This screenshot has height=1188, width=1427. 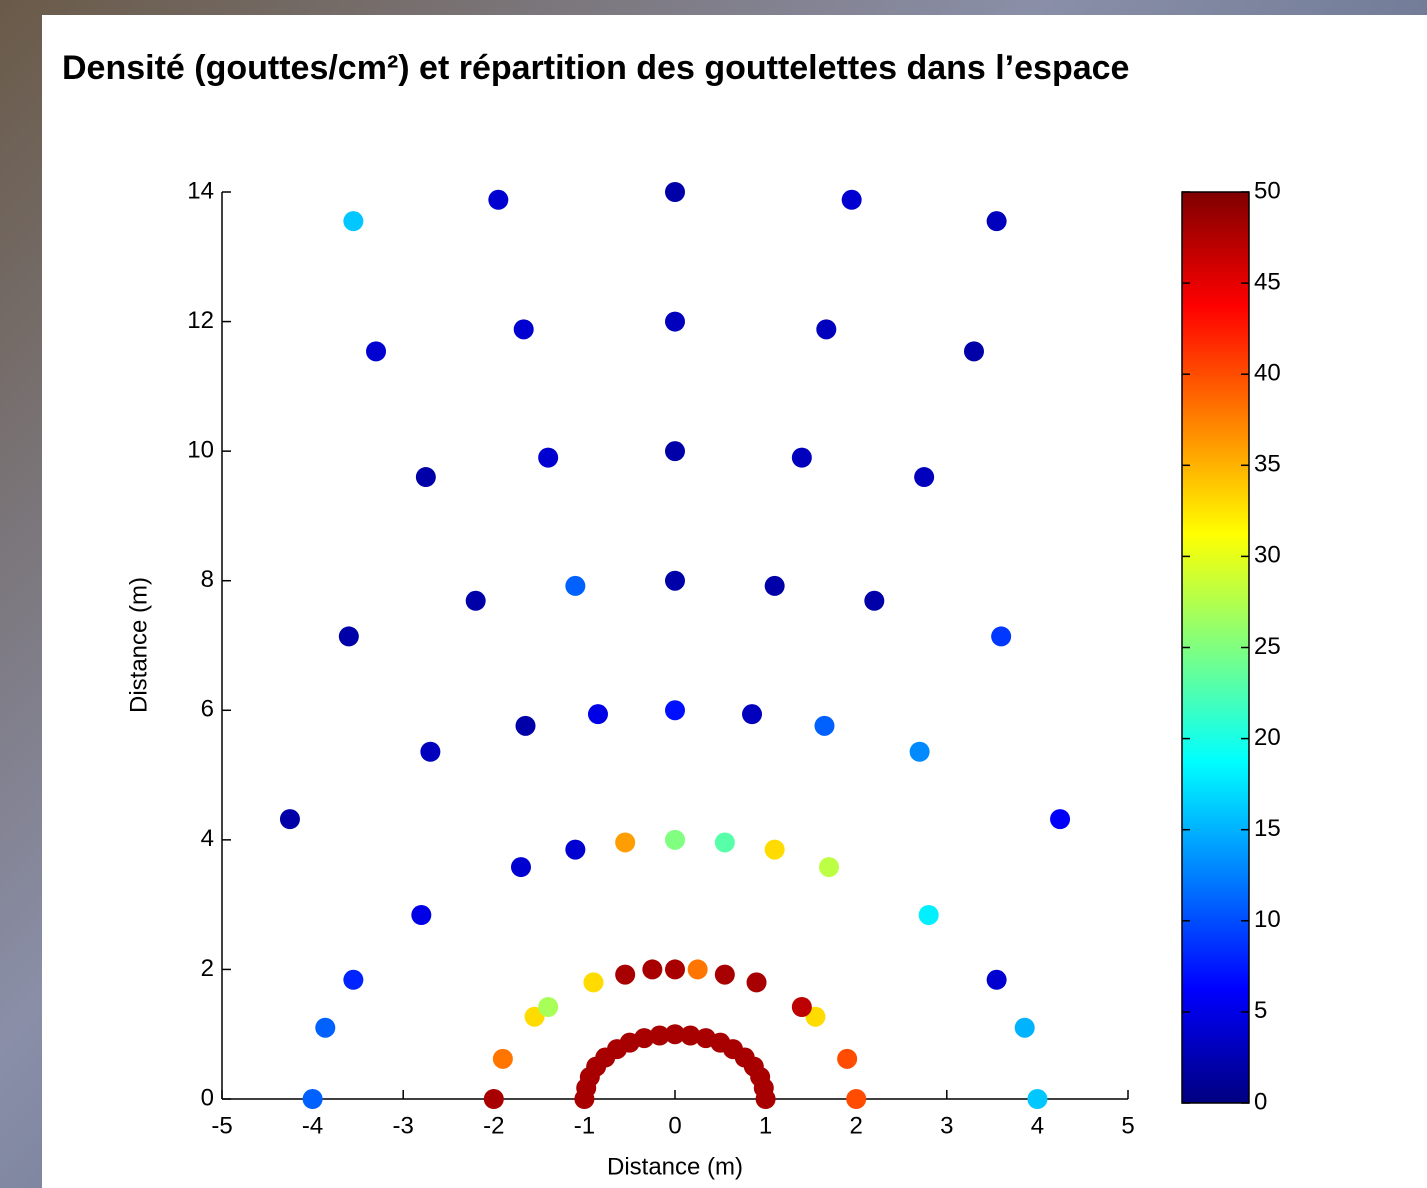 I want to click on x-tick-label: 3, so click(x=946, y=1125).